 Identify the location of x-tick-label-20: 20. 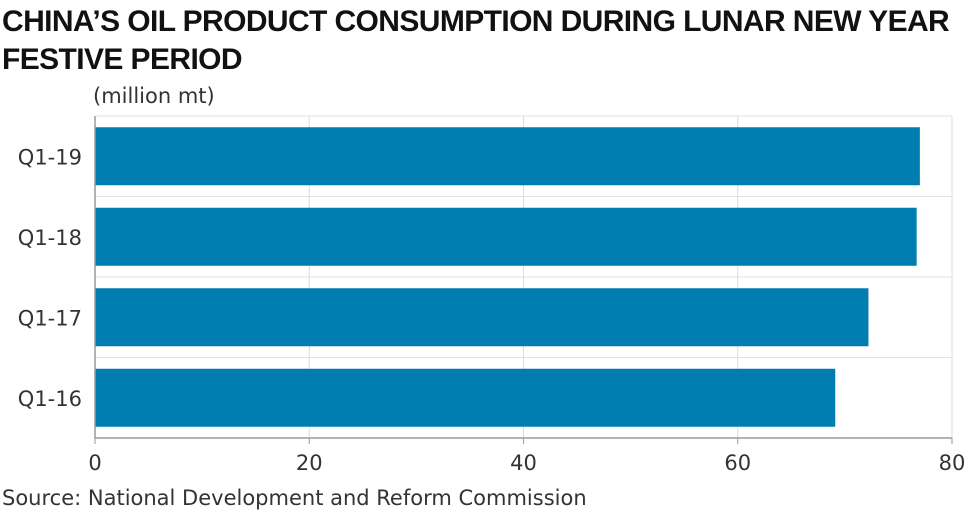
(309, 463).